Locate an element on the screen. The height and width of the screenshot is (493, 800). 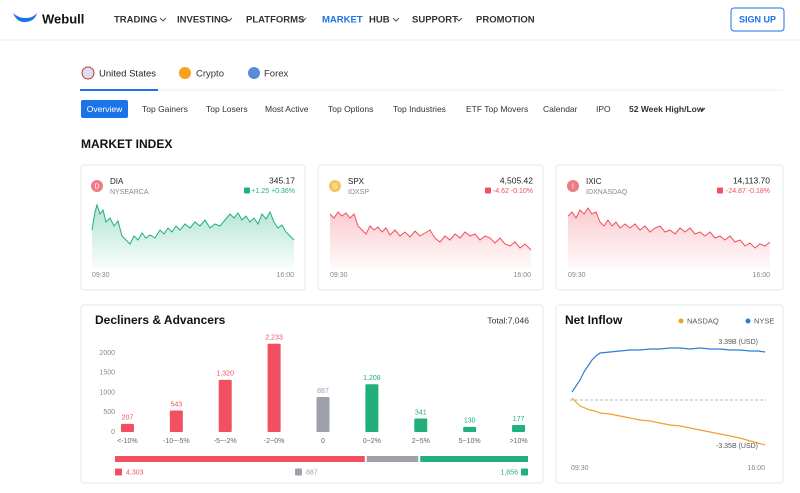
y-tick-label: 500 is located at coordinates (109, 412).